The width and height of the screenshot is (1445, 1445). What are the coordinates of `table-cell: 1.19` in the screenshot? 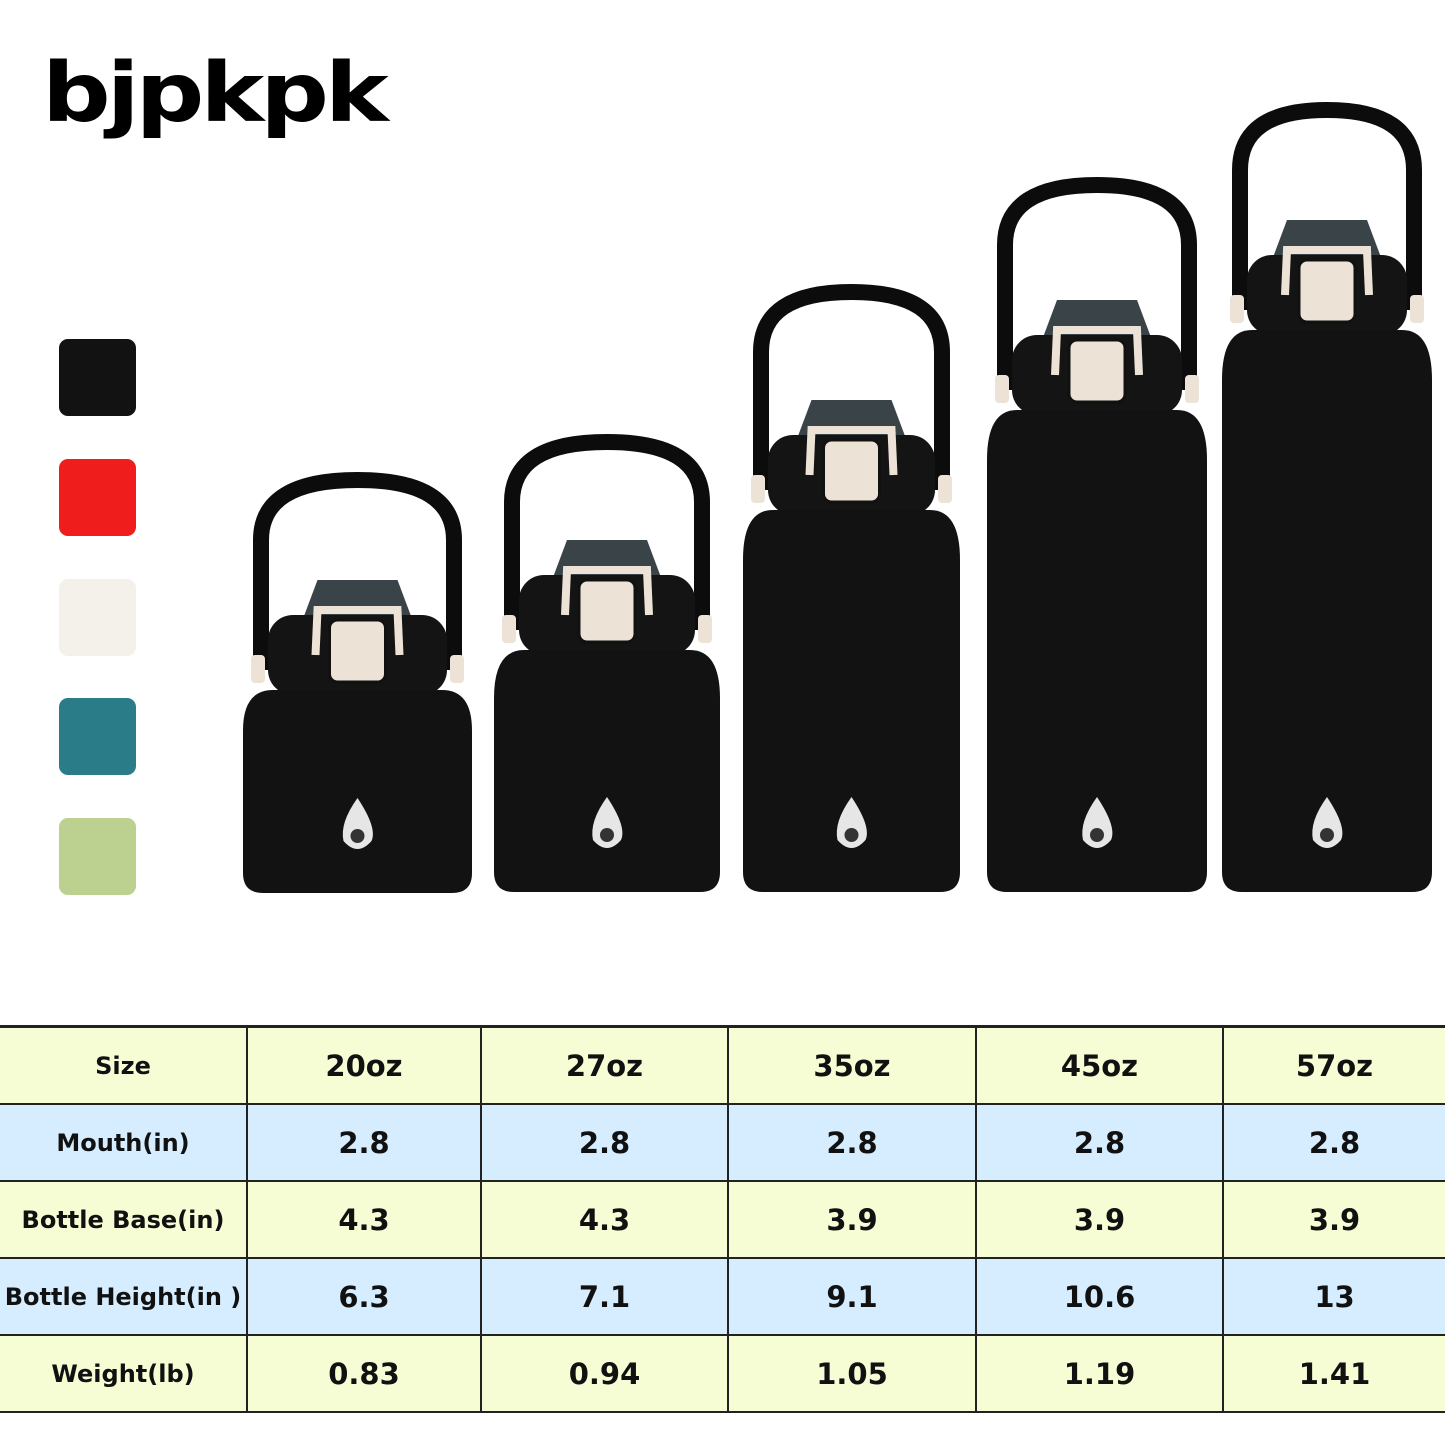 It's located at (1099, 1373).